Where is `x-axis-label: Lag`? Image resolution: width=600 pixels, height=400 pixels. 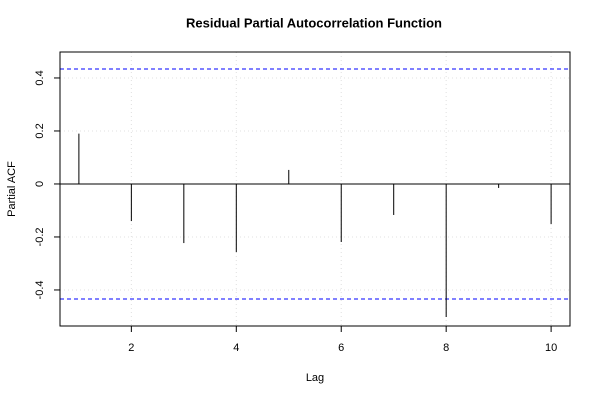 x-axis-label: Lag is located at coordinates (315, 378).